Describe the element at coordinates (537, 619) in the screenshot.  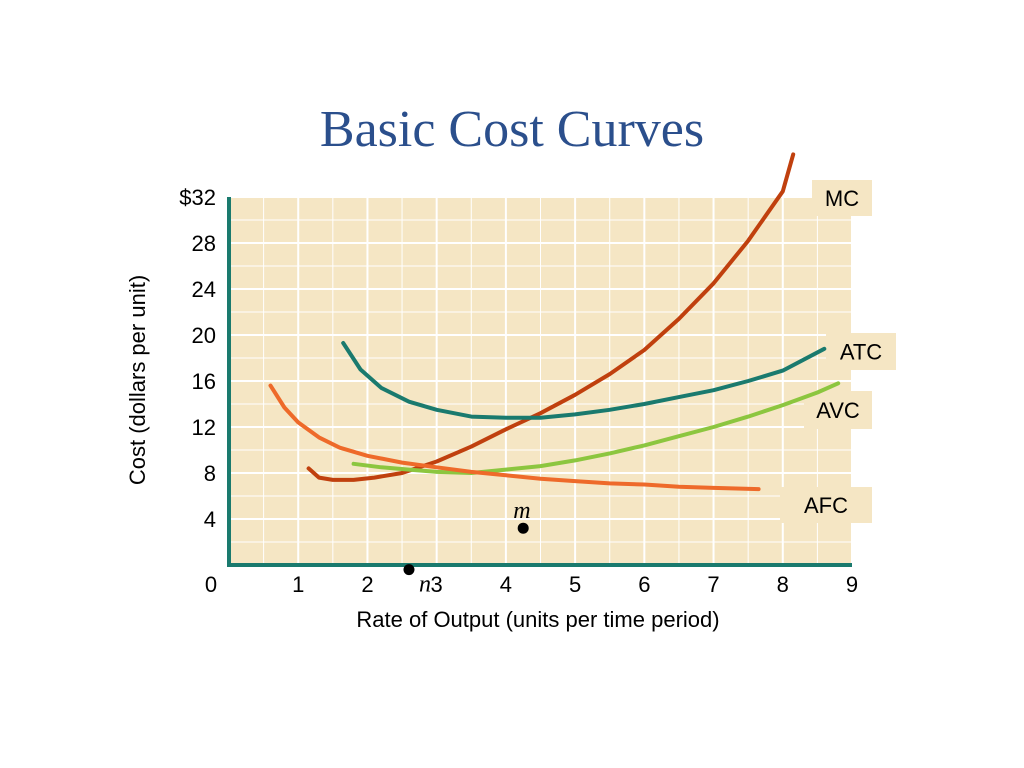
I see `x-axis-label: Rate of Output (units per time period)` at that location.